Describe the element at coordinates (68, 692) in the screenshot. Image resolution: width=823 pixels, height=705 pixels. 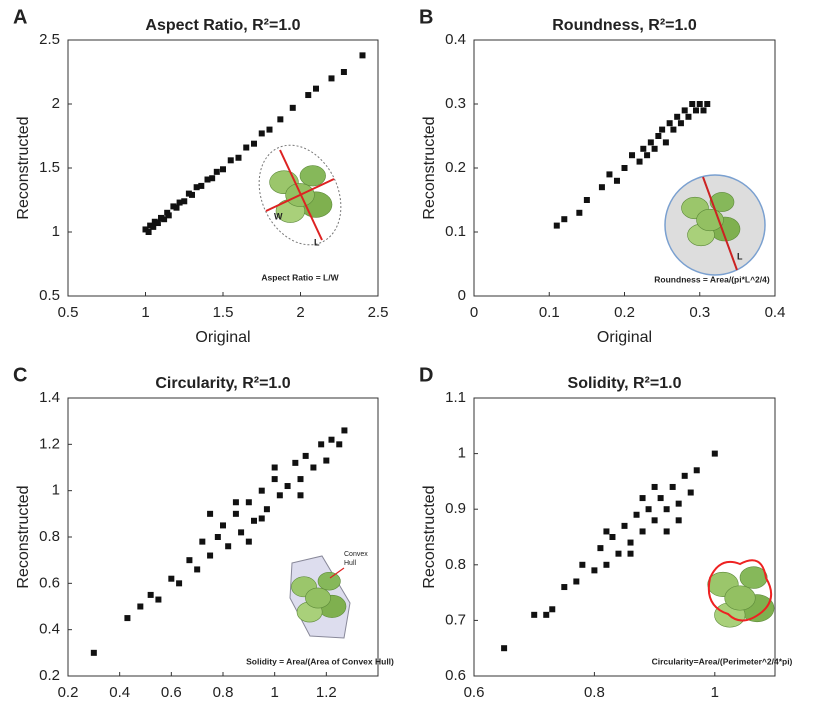
I see `x-tick-label: 0.2` at that location.